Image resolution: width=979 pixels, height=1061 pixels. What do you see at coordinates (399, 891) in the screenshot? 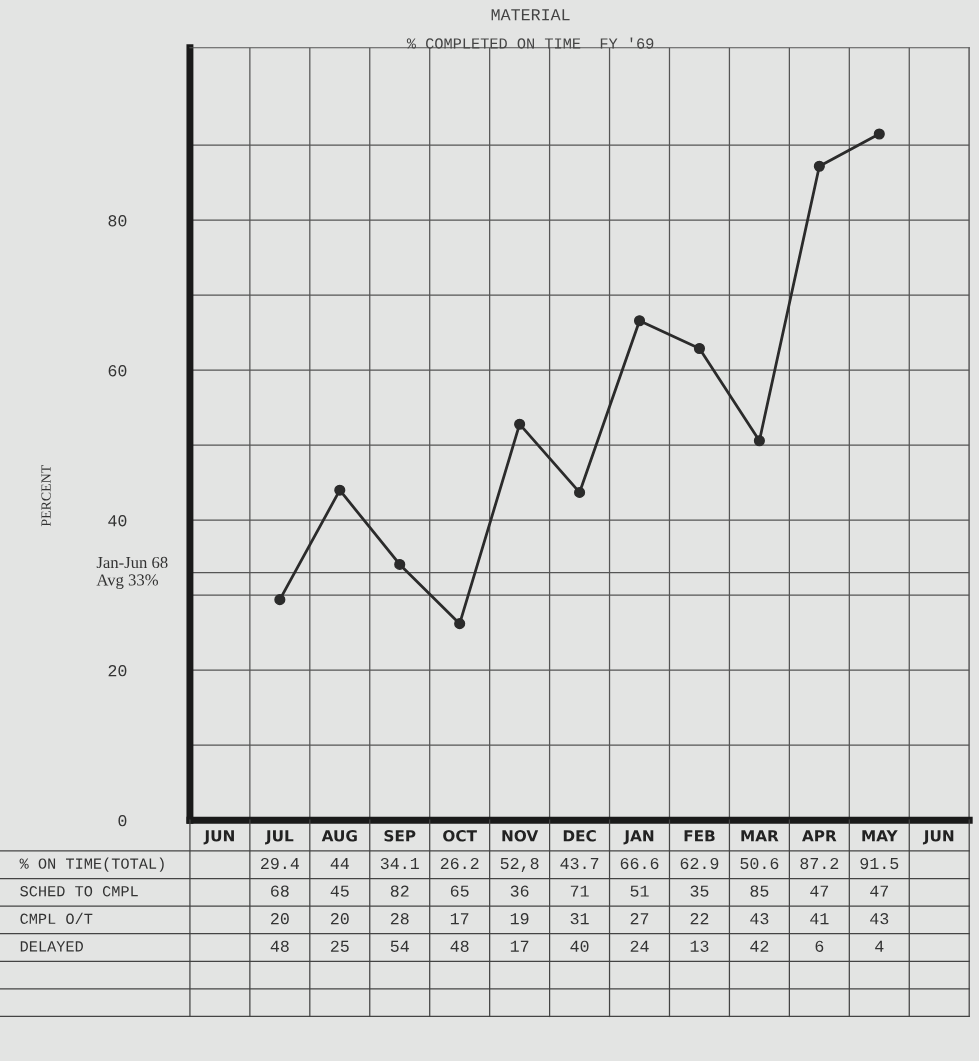
I see `text: 82` at bounding box center [399, 891].